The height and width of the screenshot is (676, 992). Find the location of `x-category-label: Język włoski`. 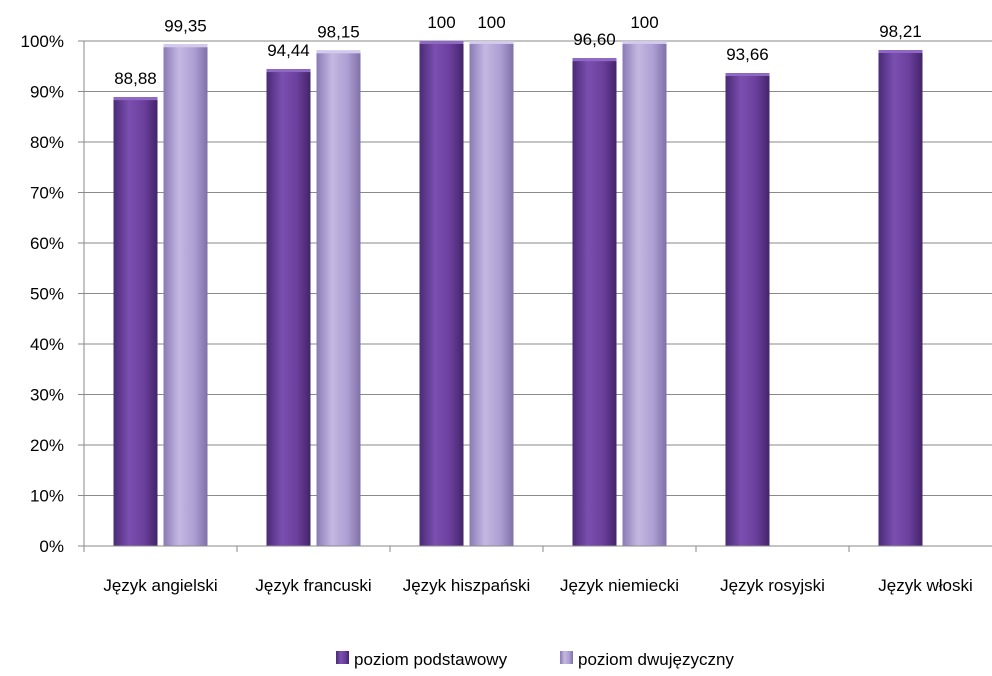

x-category-label: Język włoski is located at coordinates (925, 585).